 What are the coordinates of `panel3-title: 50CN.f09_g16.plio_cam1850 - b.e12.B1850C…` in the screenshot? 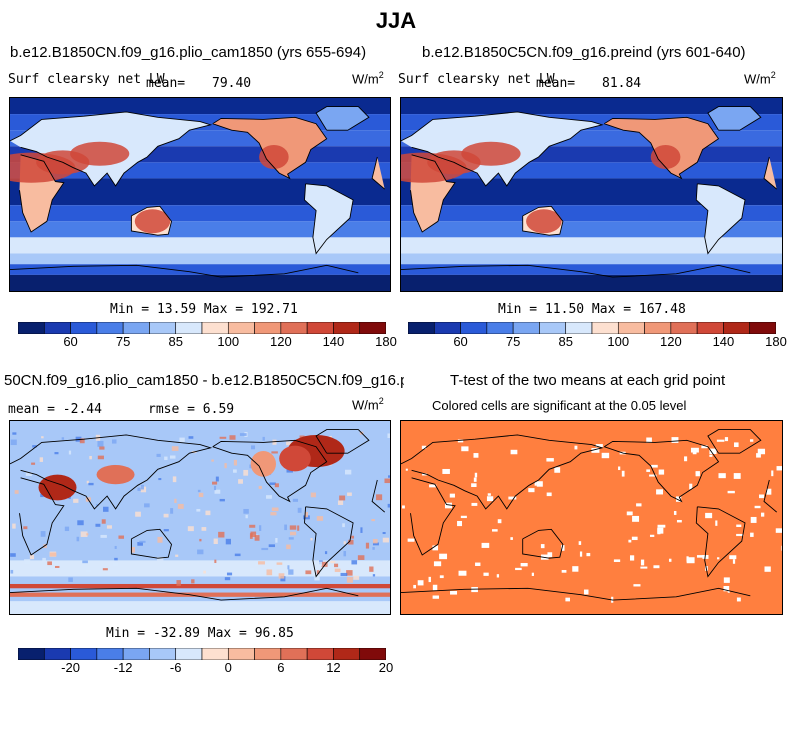 It's located at (204, 380).